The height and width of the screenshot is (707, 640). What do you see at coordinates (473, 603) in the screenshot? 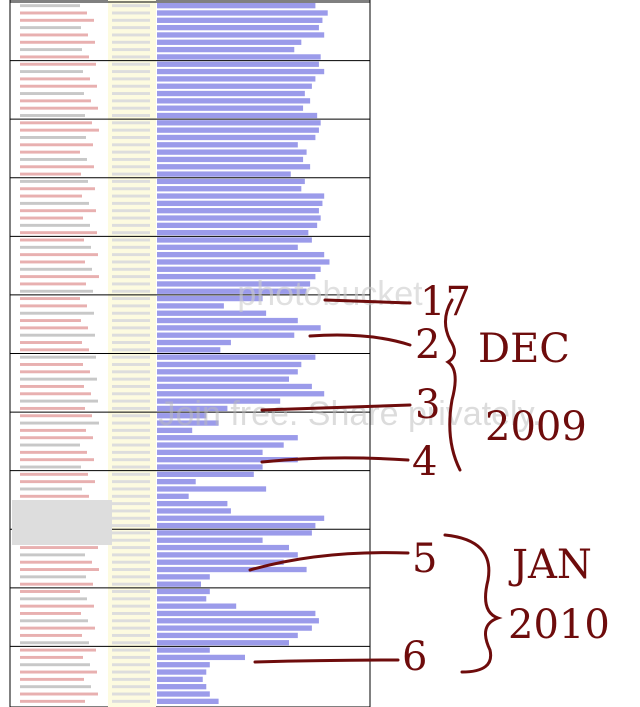
I see `brace` at bounding box center [473, 603].